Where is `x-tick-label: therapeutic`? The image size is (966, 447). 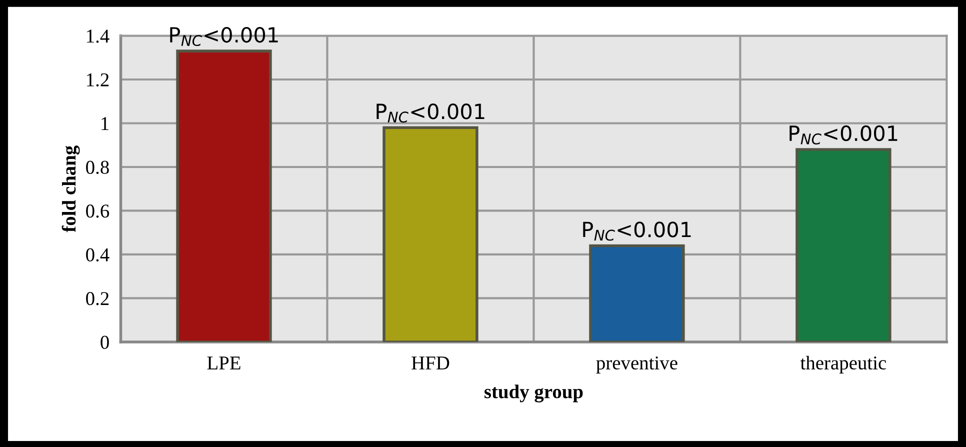 x-tick-label: therapeutic is located at coordinates (843, 365).